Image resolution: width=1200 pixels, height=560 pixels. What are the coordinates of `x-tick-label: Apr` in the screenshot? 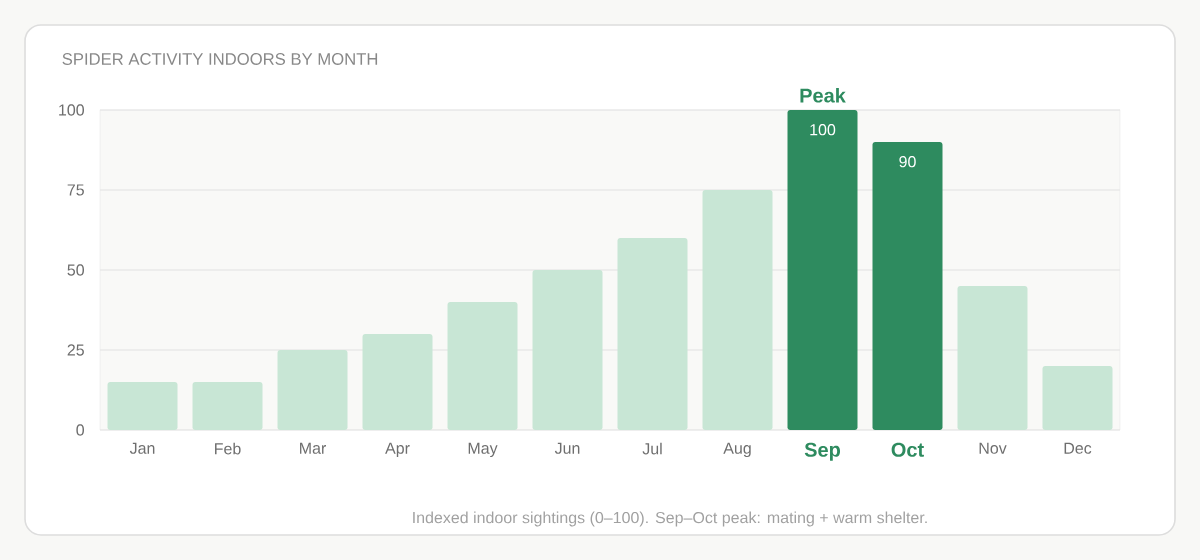 It's located at (397, 450).